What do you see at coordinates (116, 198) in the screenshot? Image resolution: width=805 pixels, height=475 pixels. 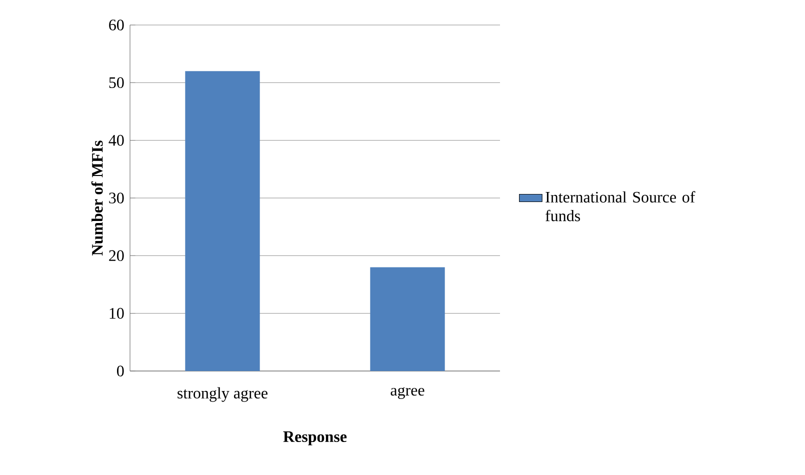 I see `y-tick-label: 30` at bounding box center [116, 198].